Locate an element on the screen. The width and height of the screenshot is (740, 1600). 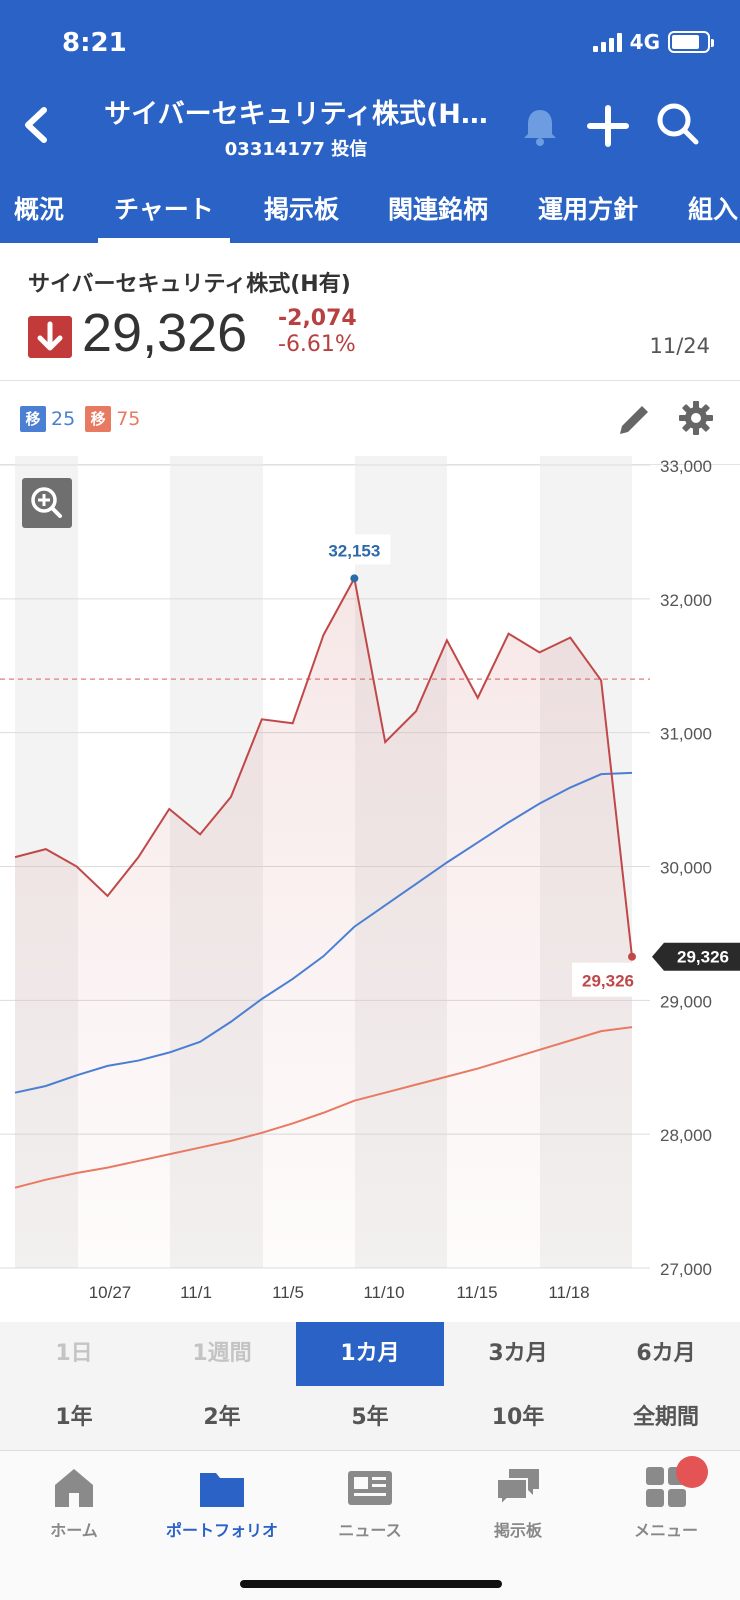
high-point is located at coordinates (354, 578).